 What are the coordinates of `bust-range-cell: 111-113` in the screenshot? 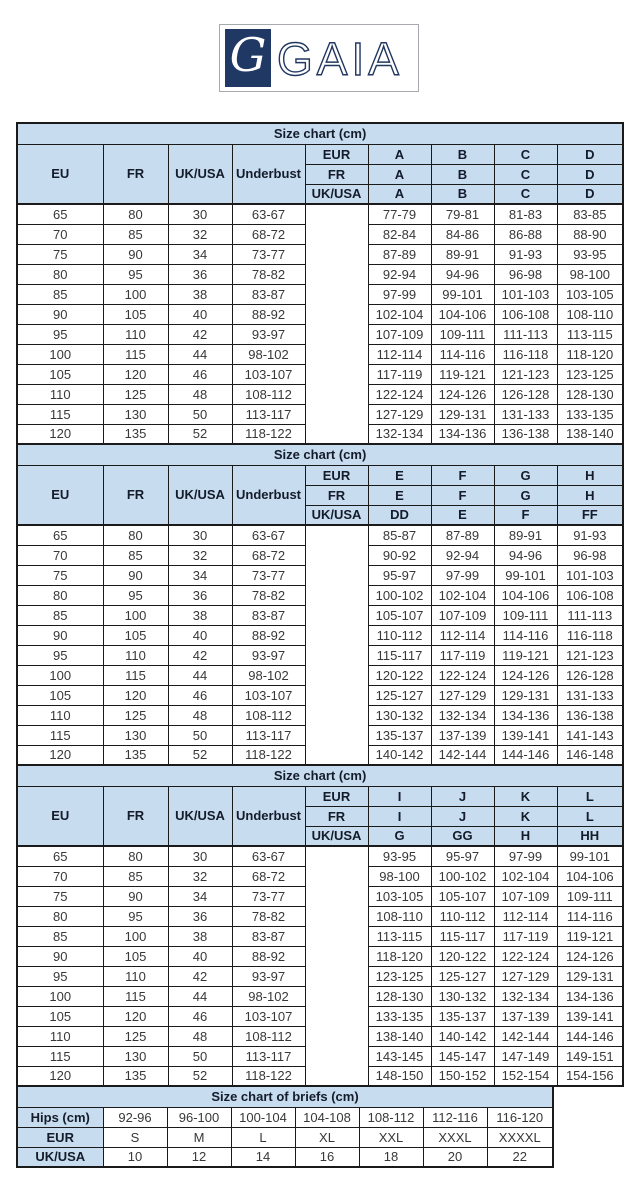 It's located at (590, 615).